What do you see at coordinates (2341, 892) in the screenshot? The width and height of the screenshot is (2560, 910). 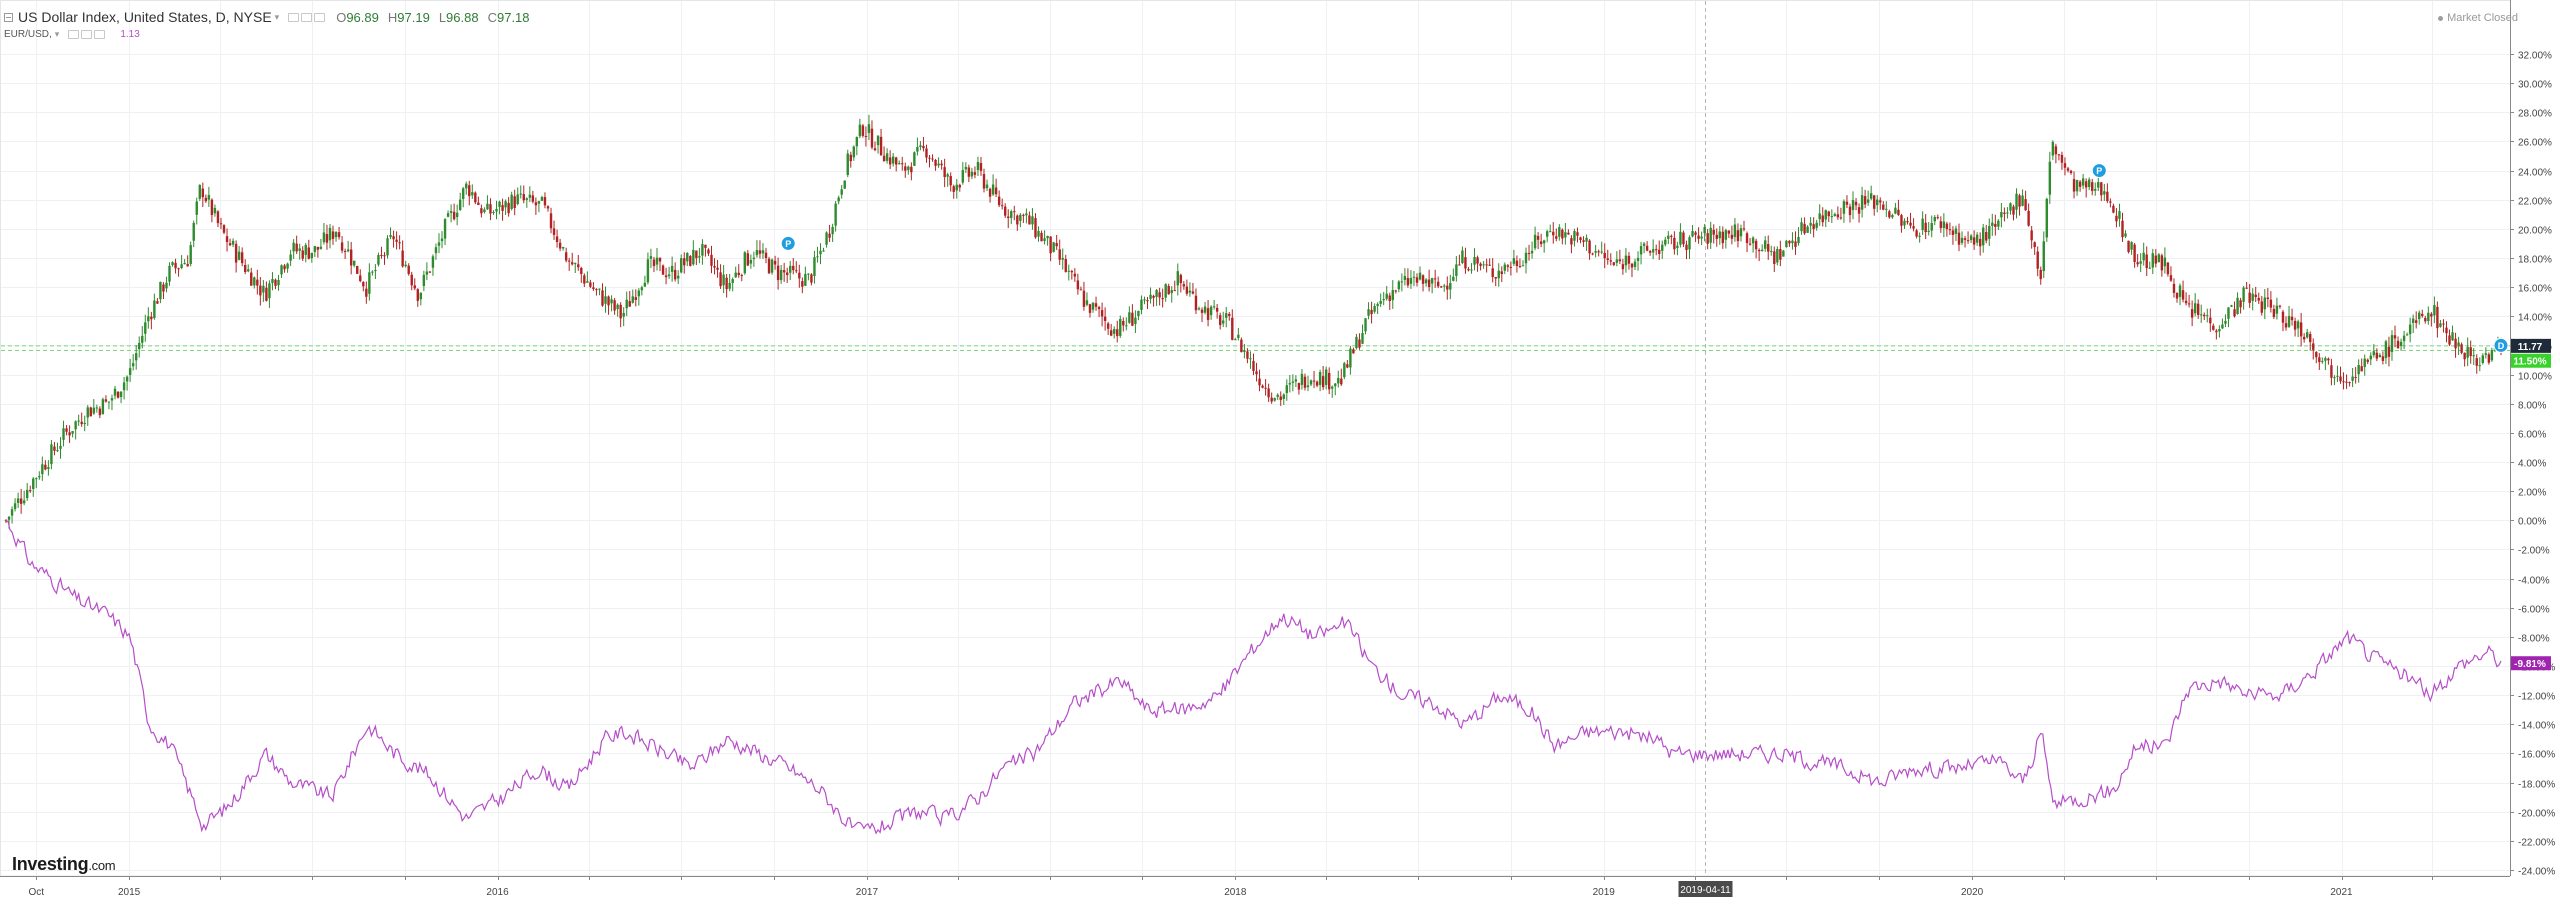 I see `x-tick-label: 2021` at bounding box center [2341, 892].